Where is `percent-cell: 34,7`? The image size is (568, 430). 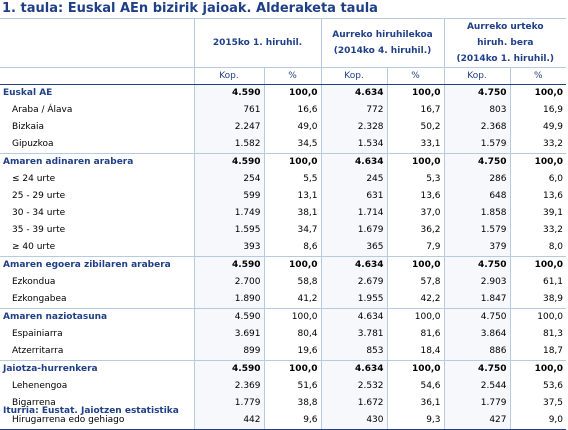 percent-cell: 34,7 is located at coordinates (292, 230).